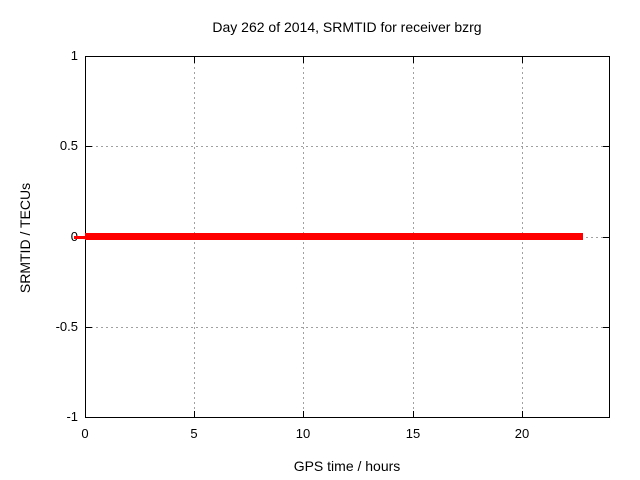 The width and height of the screenshot is (640, 480). What do you see at coordinates (413, 433) in the screenshot?
I see `x-tick-label: 15` at bounding box center [413, 433].